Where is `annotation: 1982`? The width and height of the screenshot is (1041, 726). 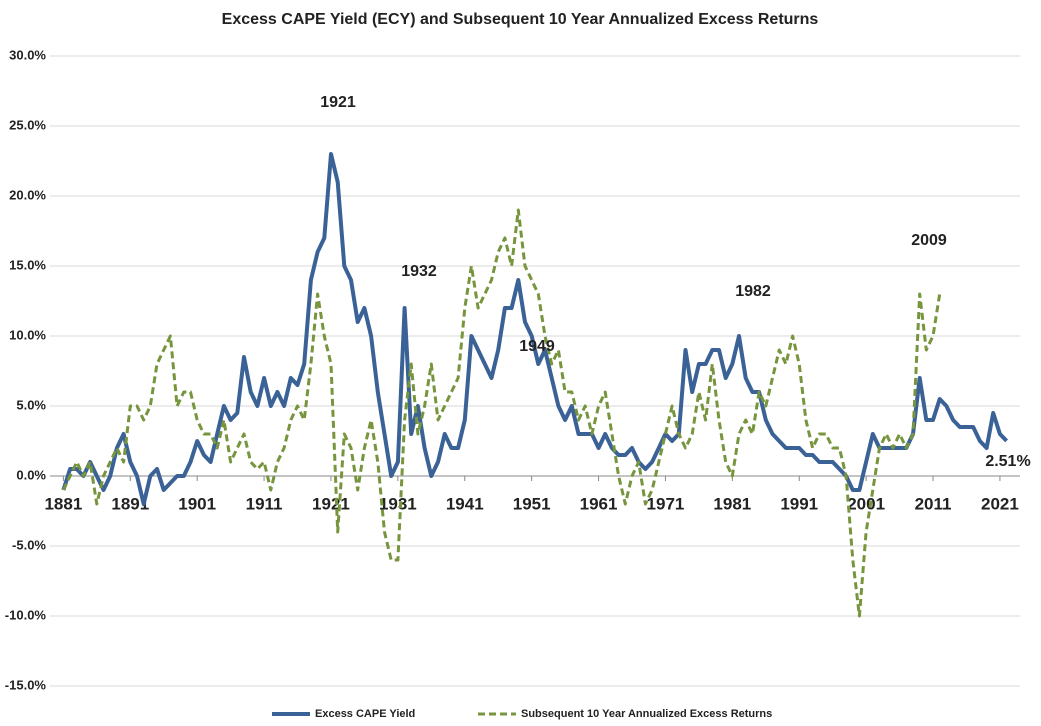
annotation: 1982 is located at coordinates (753, 291).